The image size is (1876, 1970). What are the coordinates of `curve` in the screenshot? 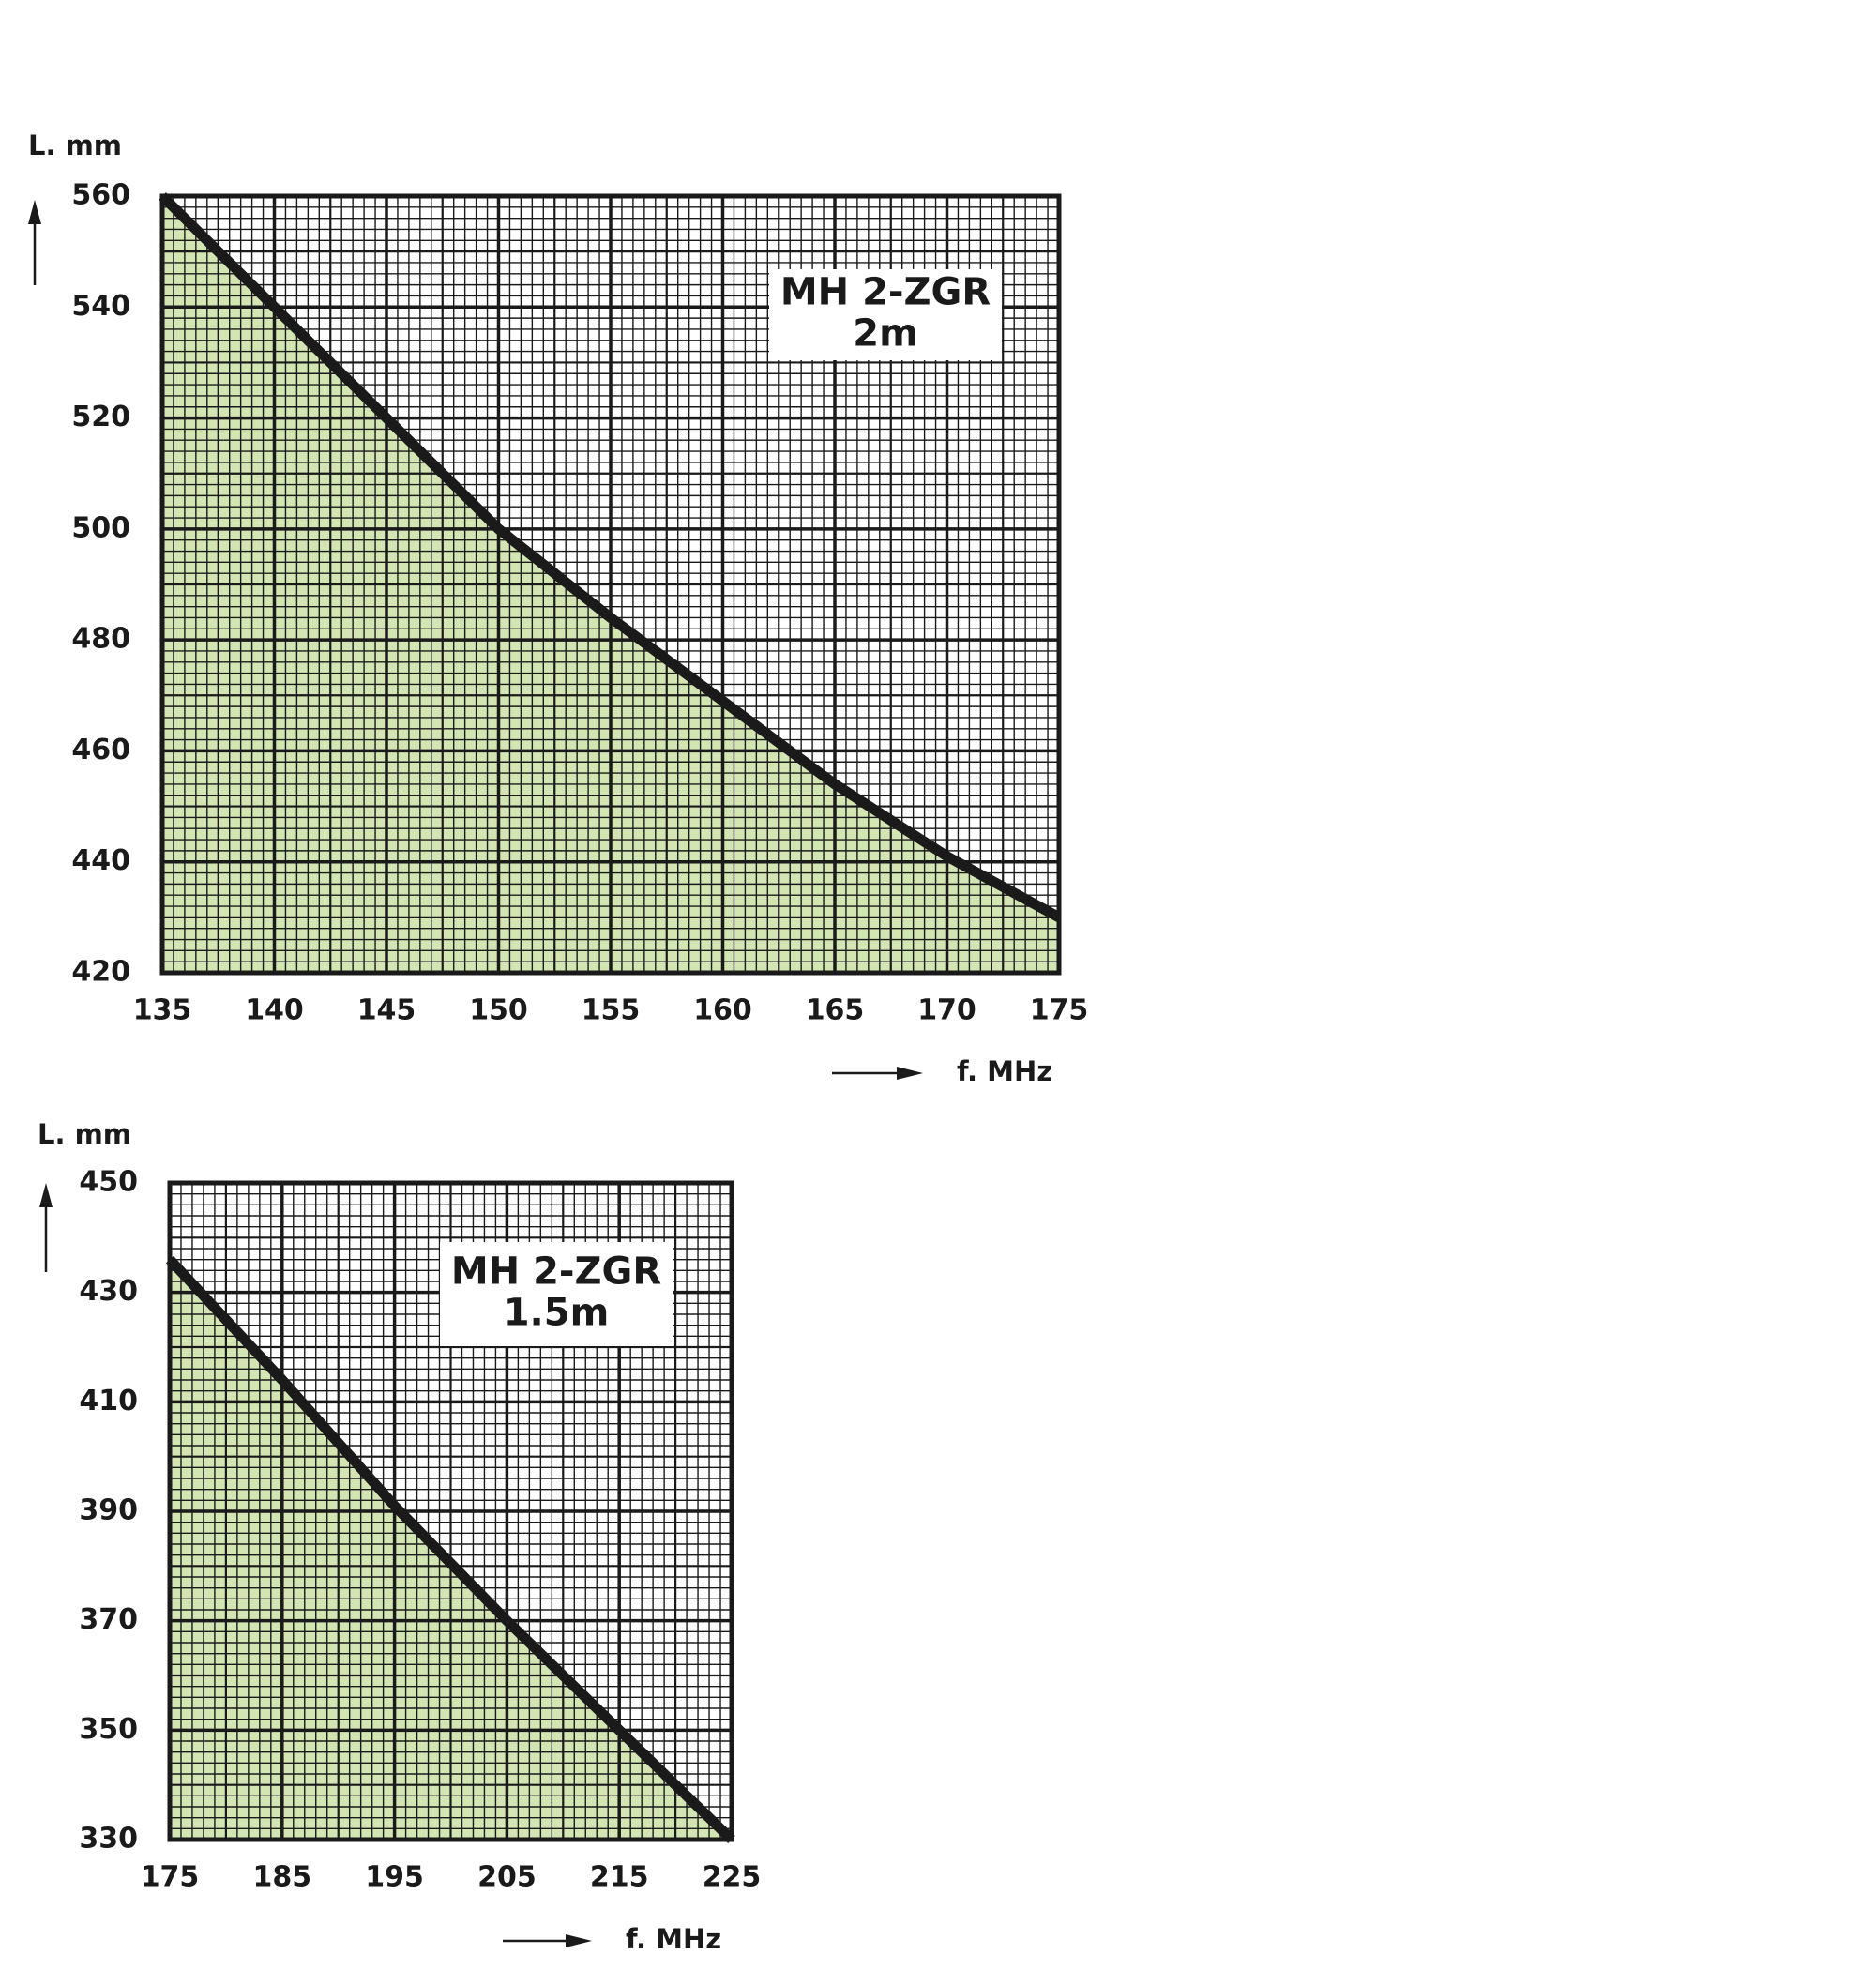 It's located at (450, 1549).